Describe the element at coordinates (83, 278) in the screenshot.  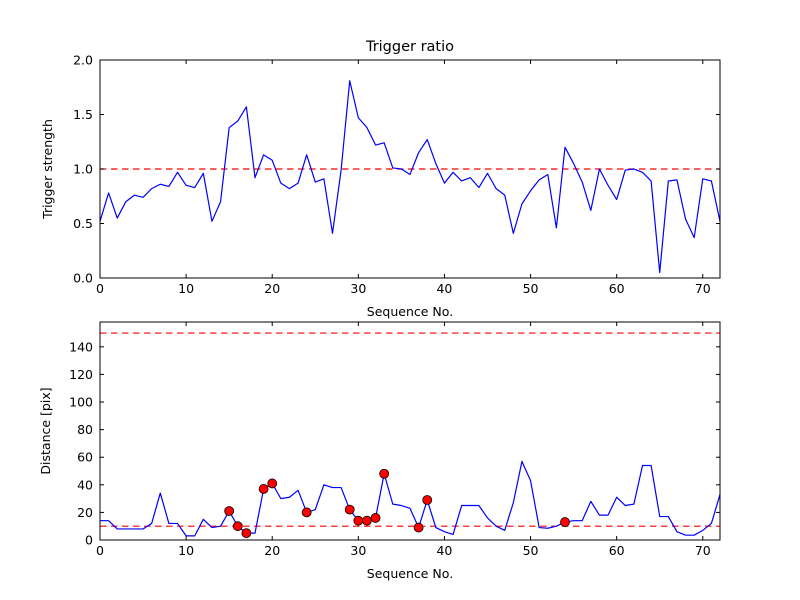
I see `y-tick-label: 0.0` at that location.